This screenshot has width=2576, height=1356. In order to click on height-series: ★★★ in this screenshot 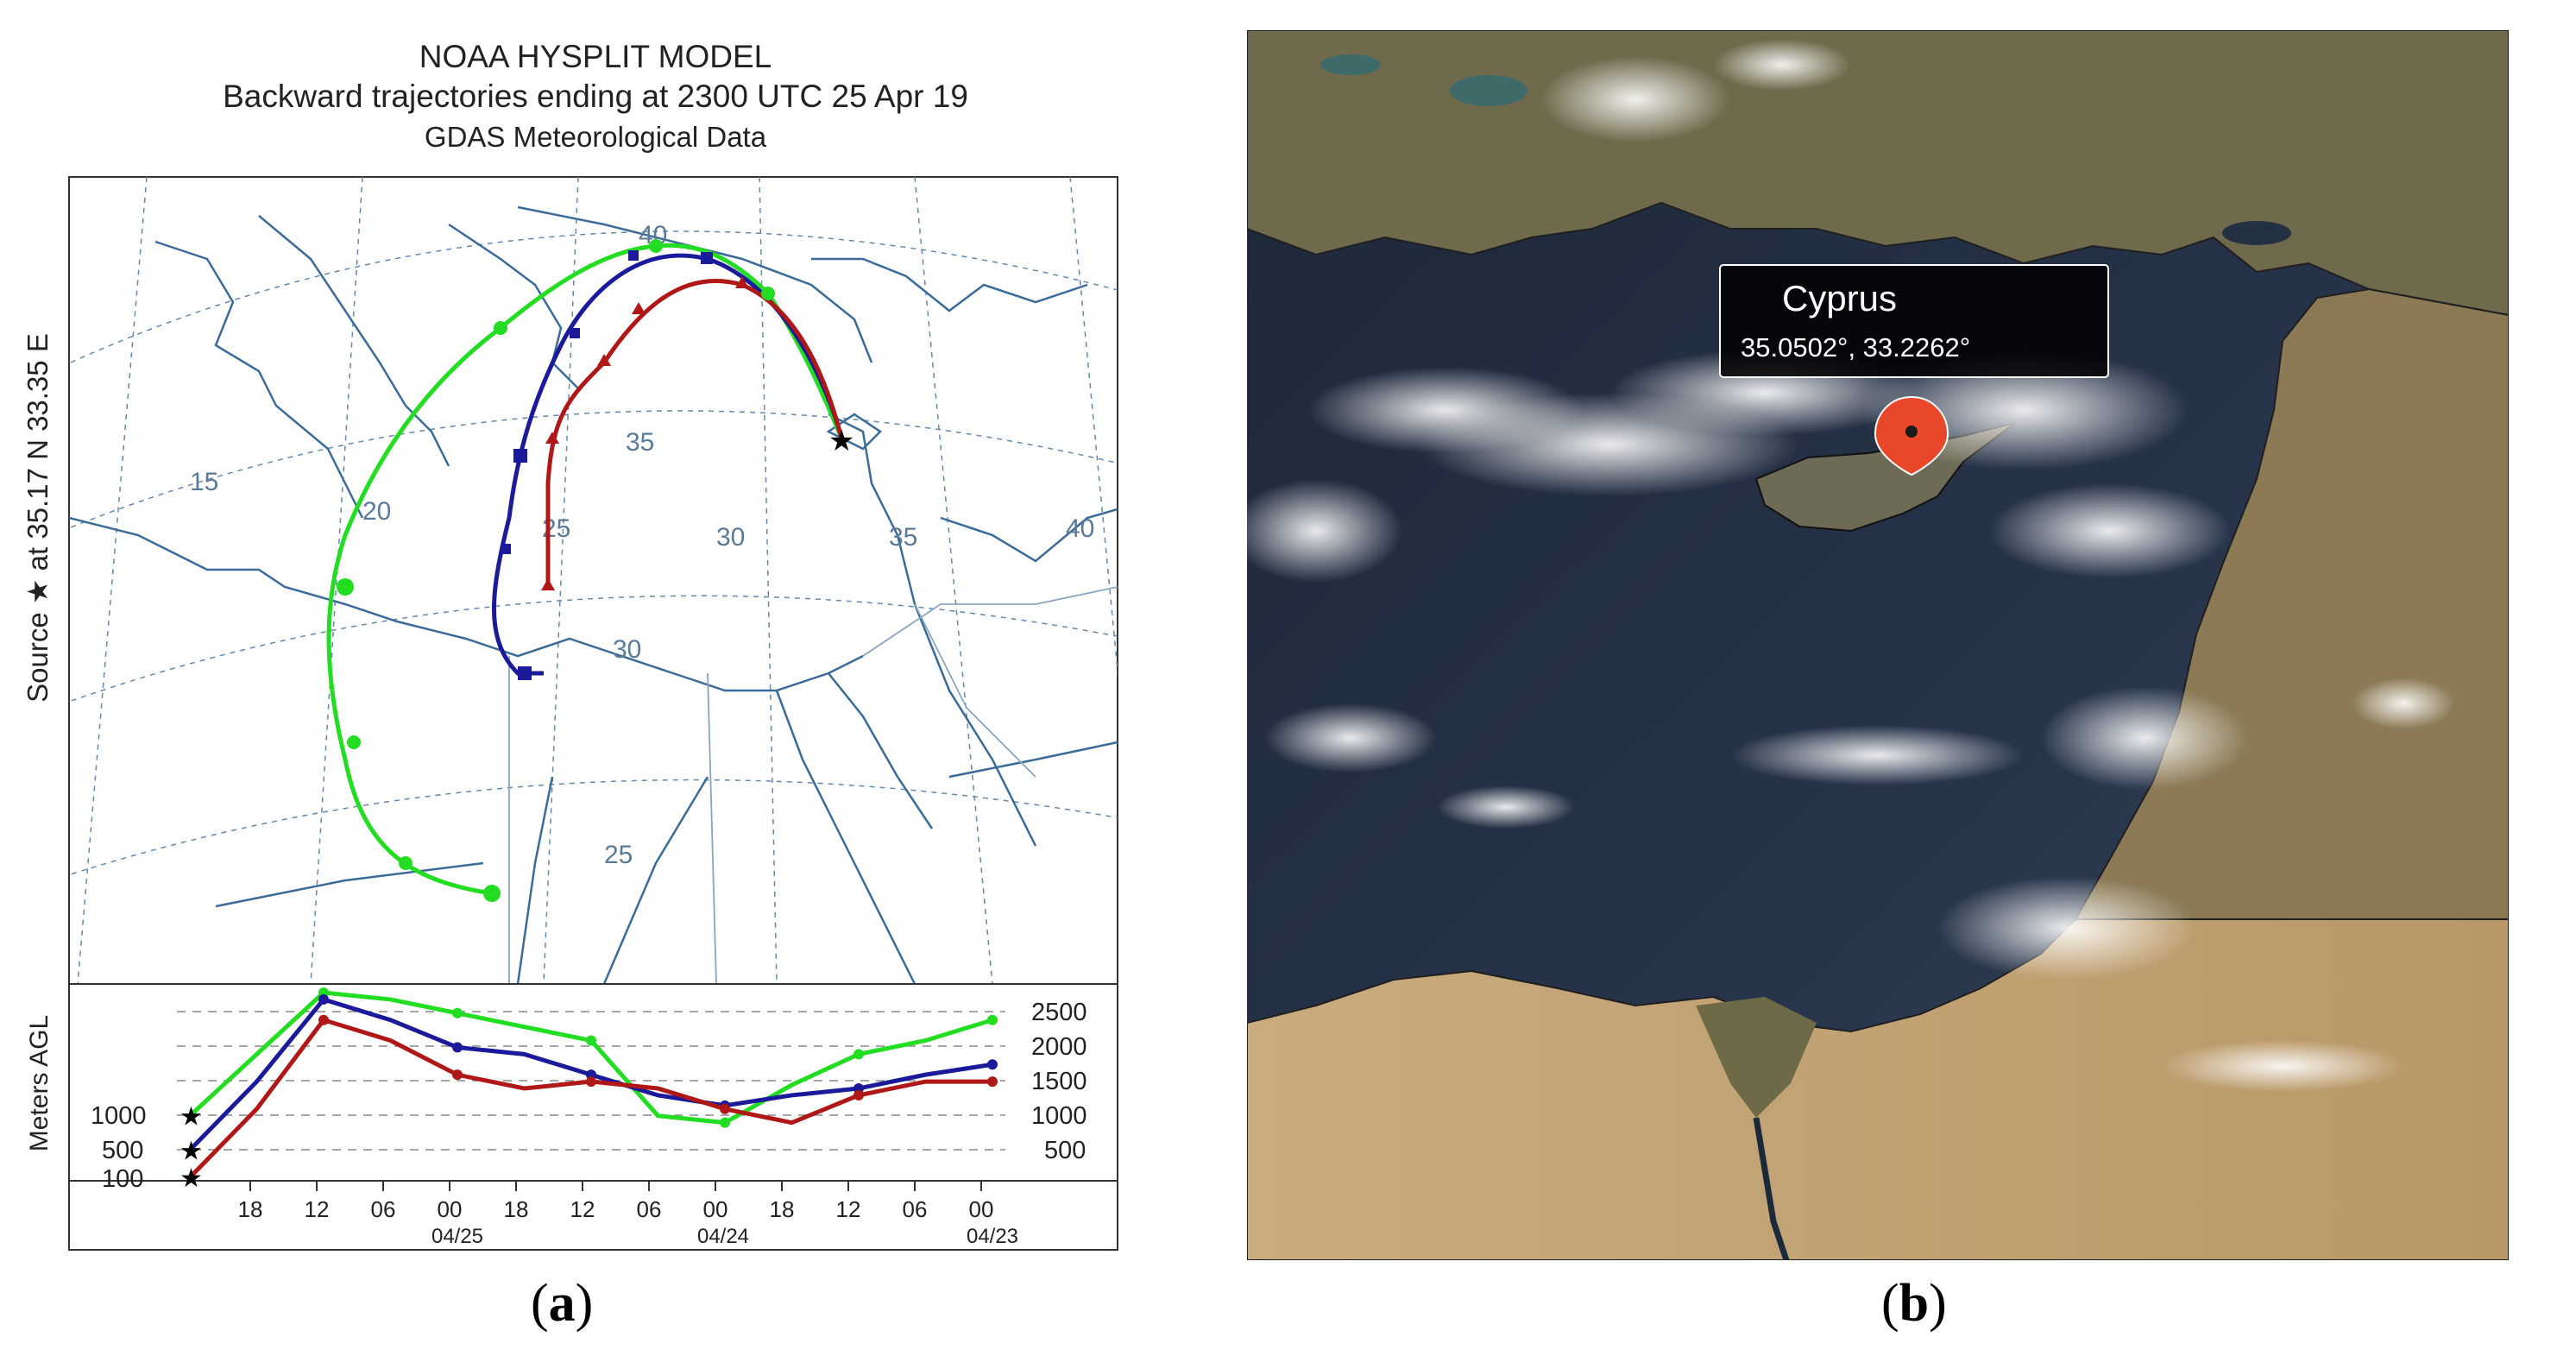, I will do `click(589, 1090)`.